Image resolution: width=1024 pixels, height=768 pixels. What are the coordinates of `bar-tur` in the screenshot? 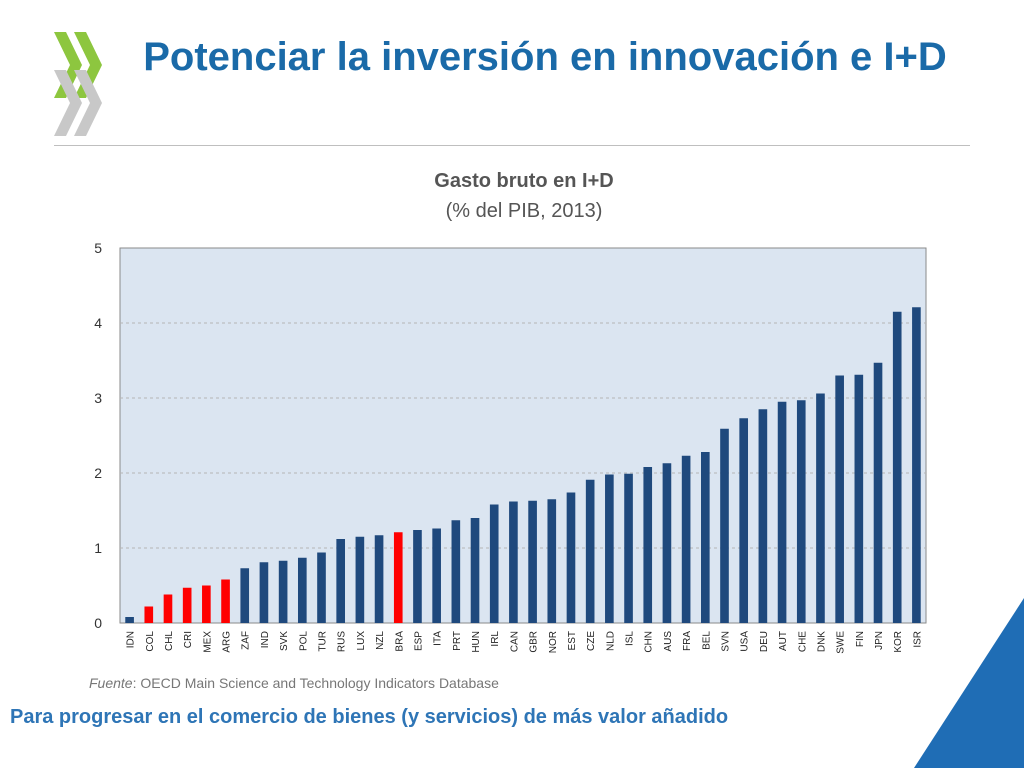 It's located at (321, 587).